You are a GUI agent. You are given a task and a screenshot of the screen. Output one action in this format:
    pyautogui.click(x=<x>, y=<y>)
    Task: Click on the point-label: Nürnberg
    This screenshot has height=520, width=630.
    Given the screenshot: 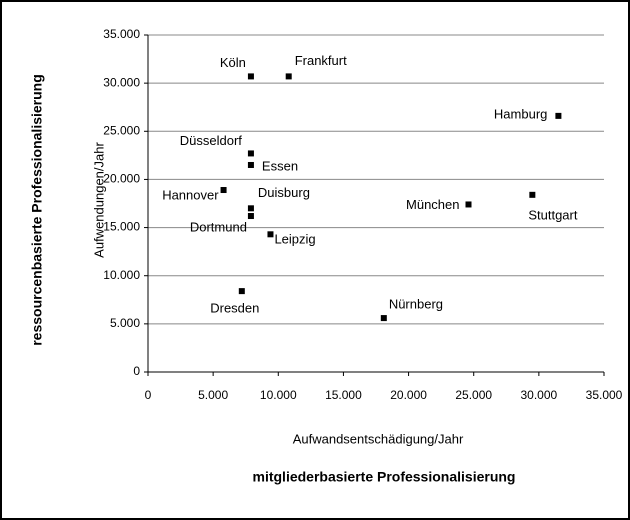 What is the action you would take?
    pyautogui.click(x=416, y=304)
    